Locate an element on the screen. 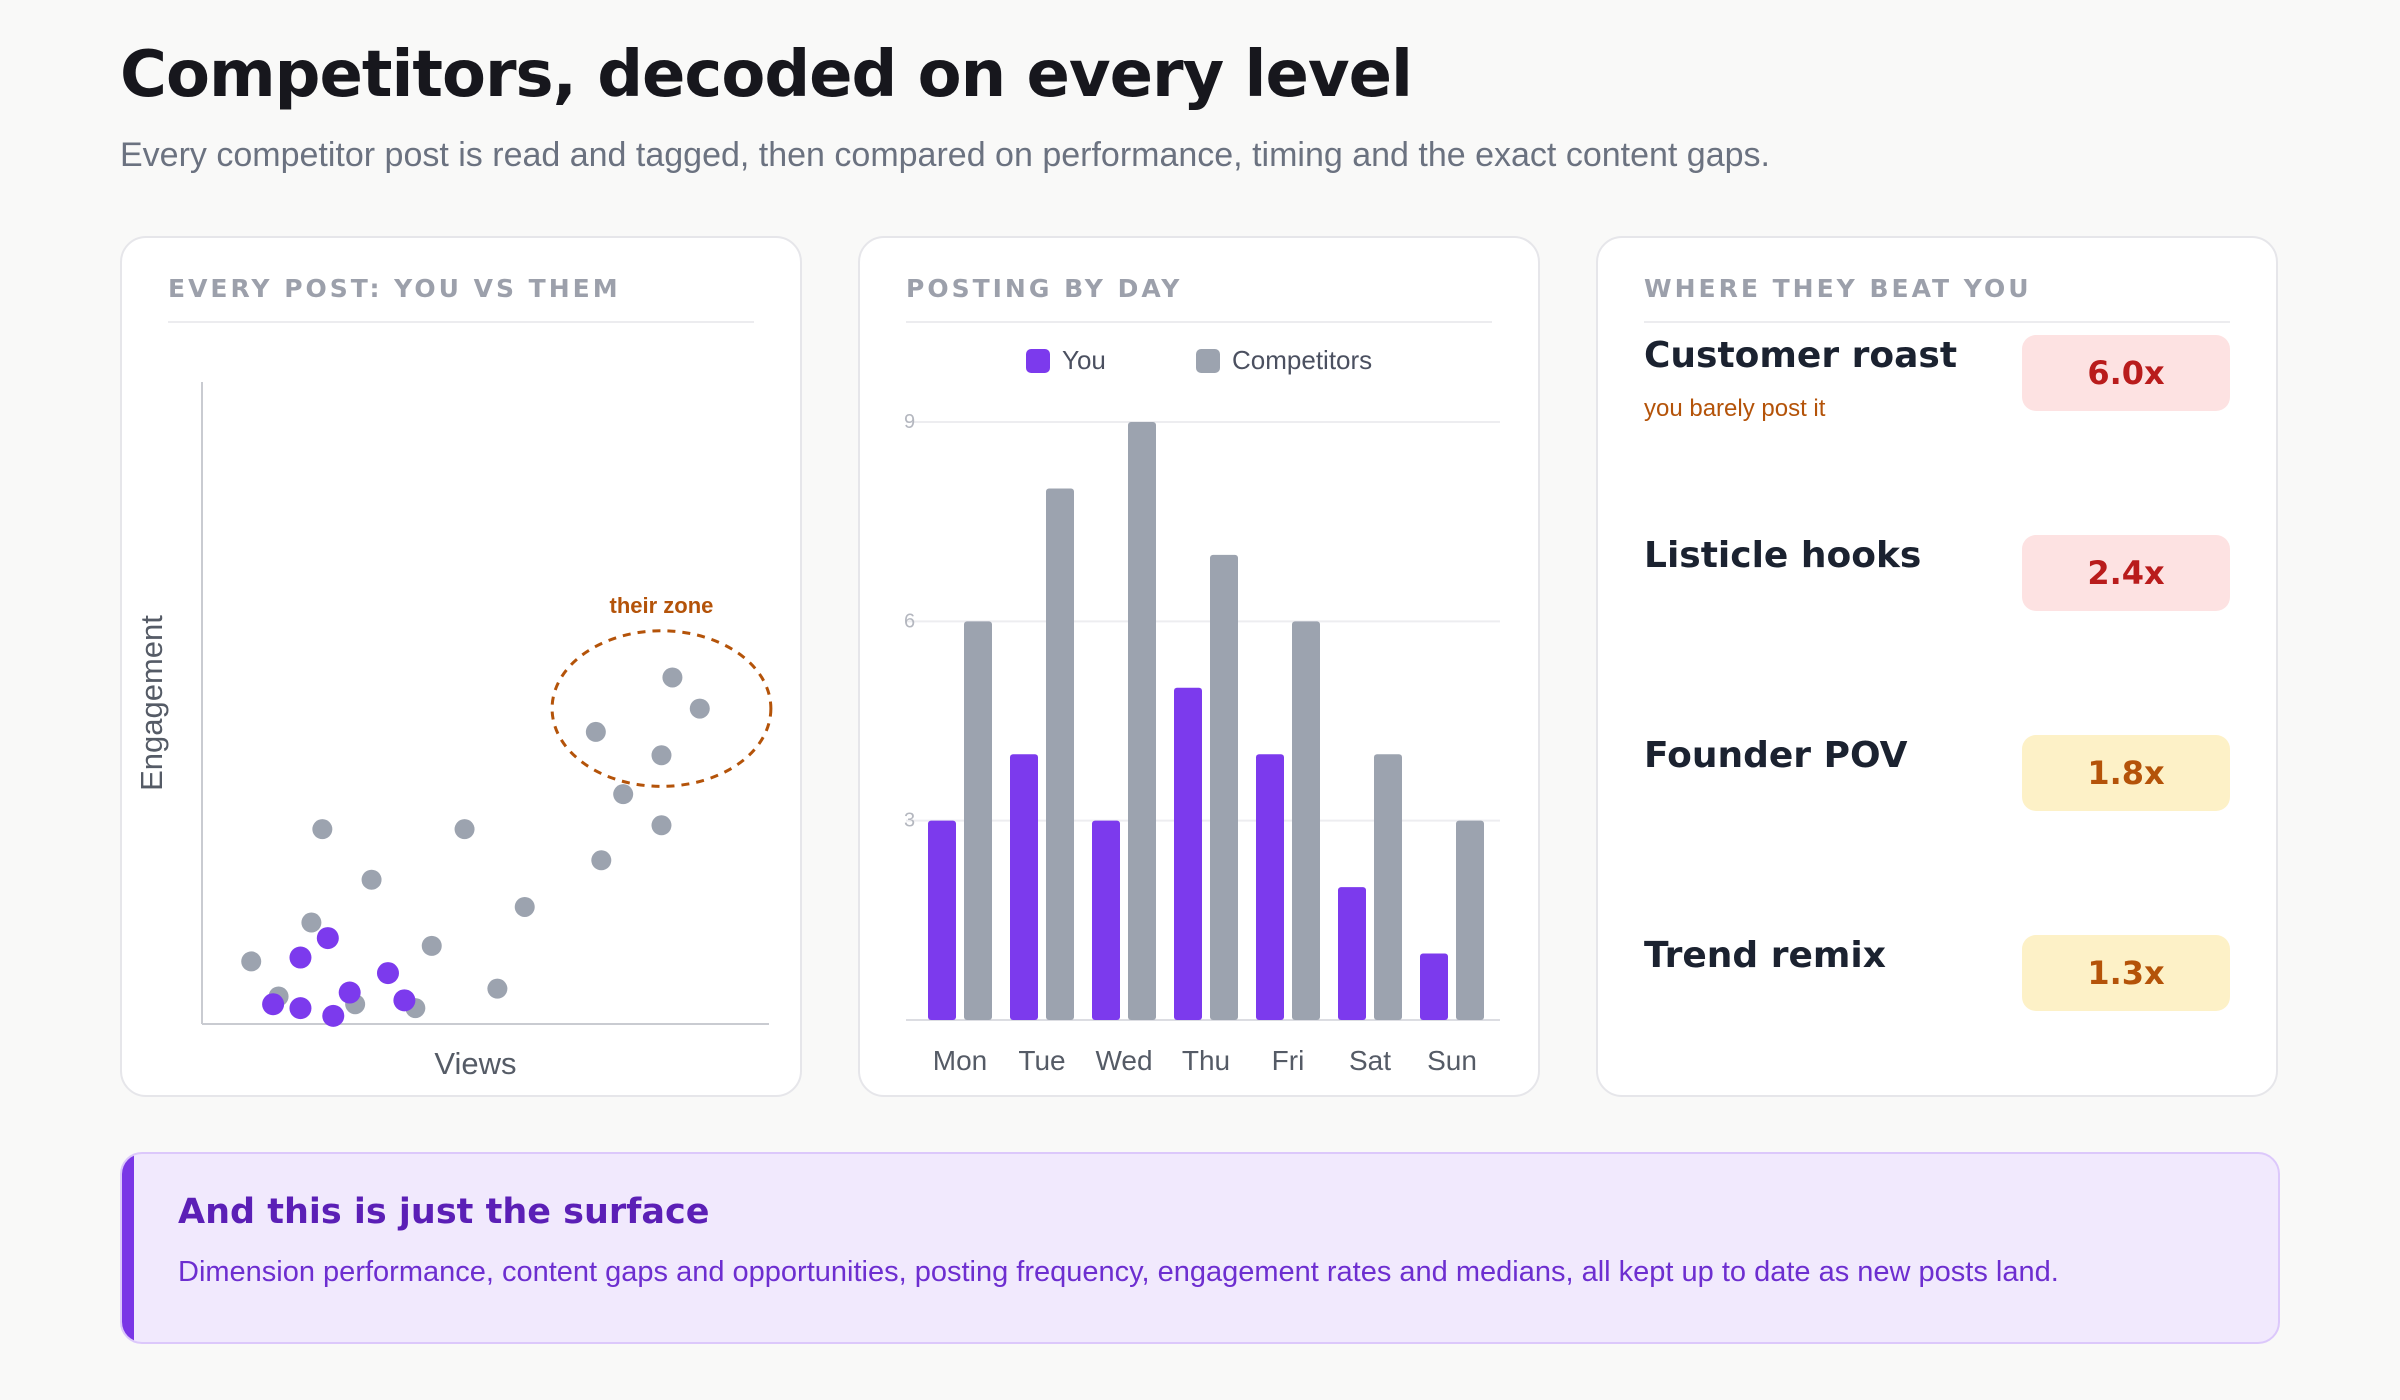 The height and width of the screenshot is (1400, 2400). you-bar-fri is located at coordinates (1270, 887).